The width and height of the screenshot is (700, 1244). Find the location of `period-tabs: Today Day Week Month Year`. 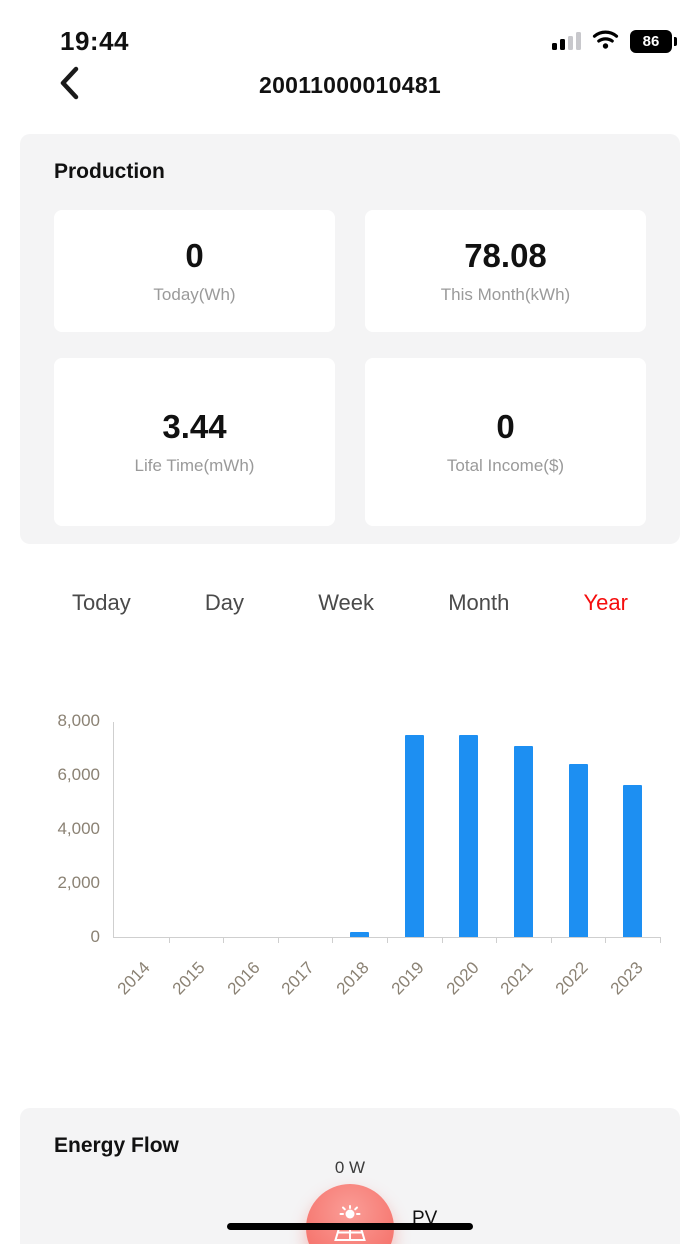

period-tabs: Today Day Week Month Year is located at coordinates (350, 603).